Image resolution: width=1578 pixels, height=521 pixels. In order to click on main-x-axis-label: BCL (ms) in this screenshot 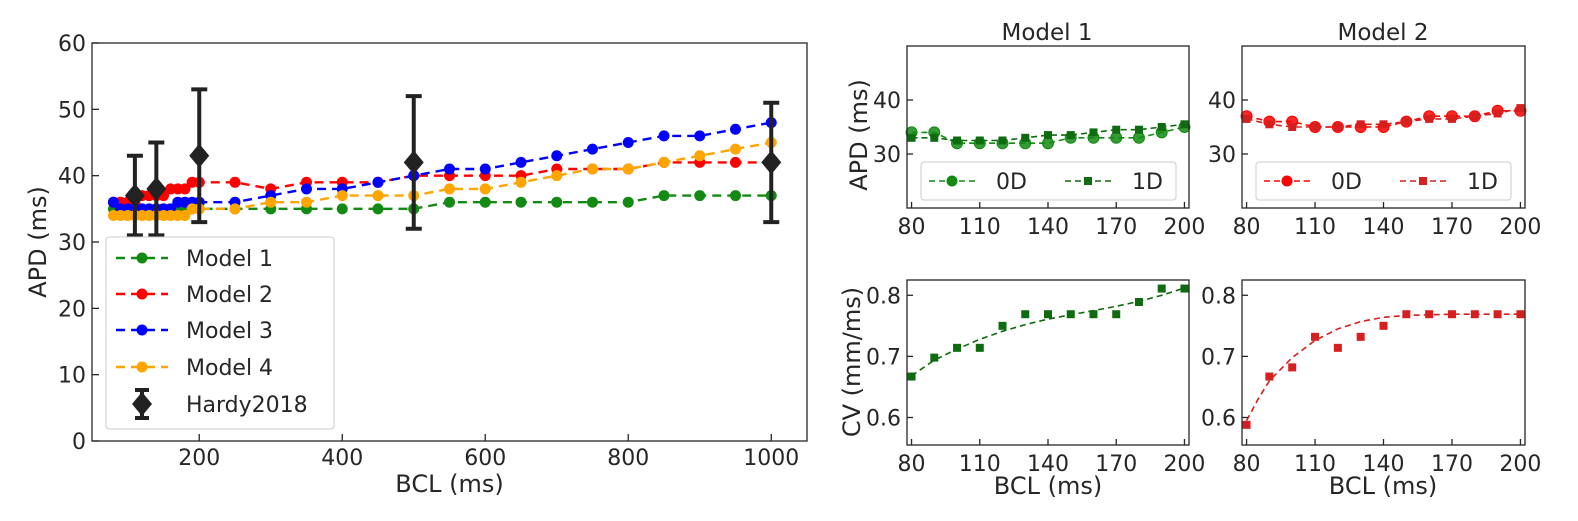, I will do `click(449, 484)`.